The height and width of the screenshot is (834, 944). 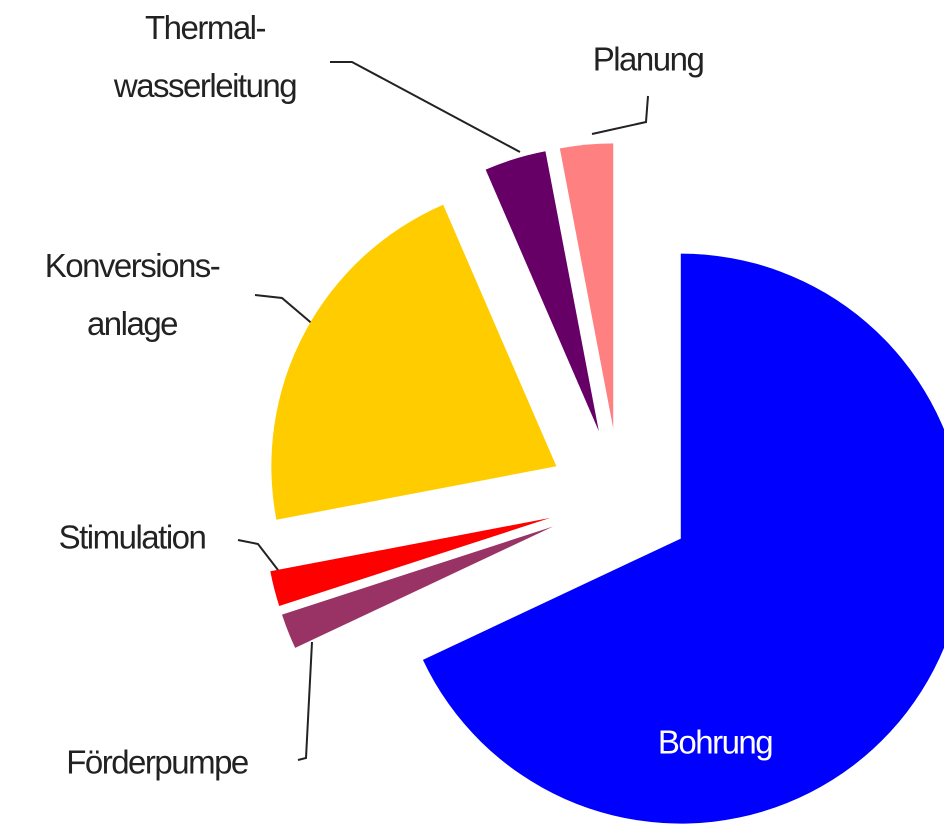 I want to click on slice-label: Planung, so click(x=648, y=59).